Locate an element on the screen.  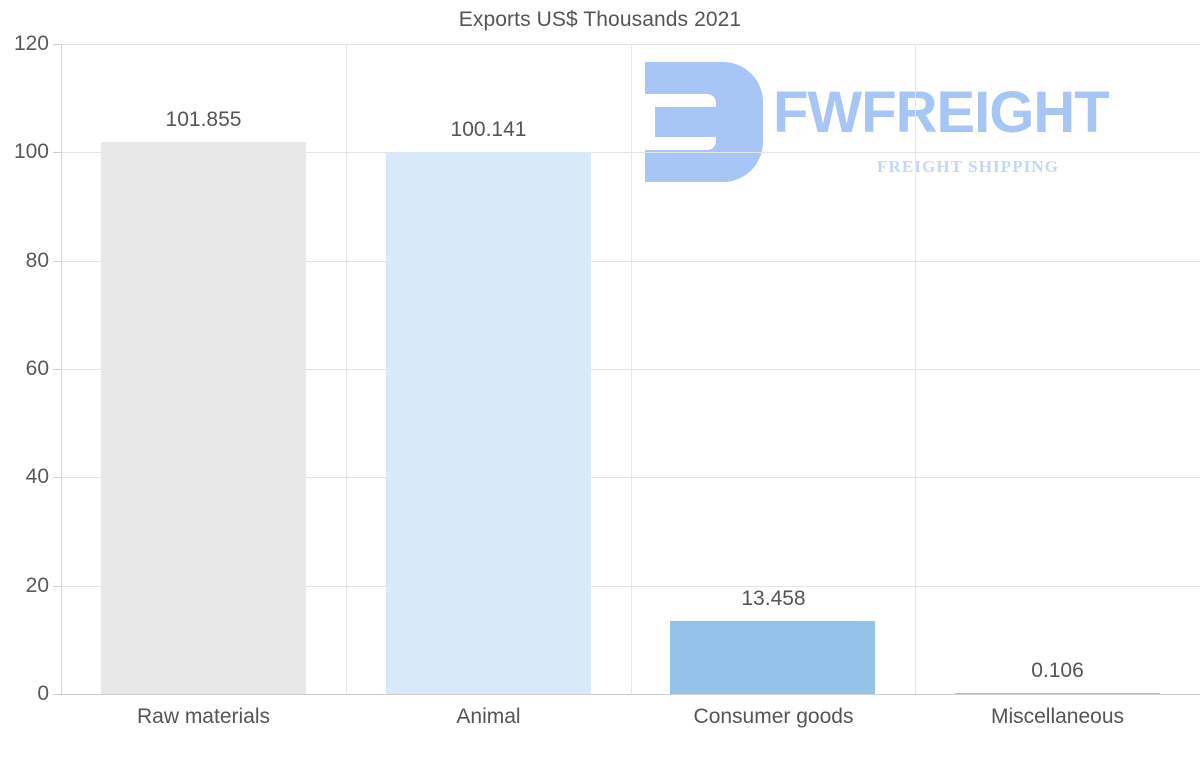
bar-value-label: 0.106 is located at coordinates (1057, 671).